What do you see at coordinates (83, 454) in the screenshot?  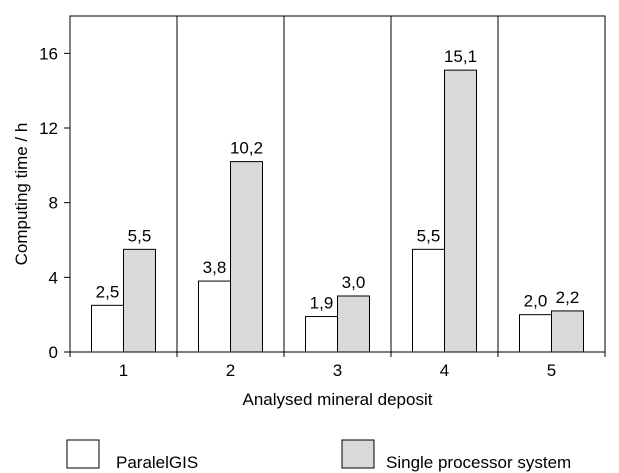 I see `legend-swatch-paralelgis` at bounding box center [83, 454].